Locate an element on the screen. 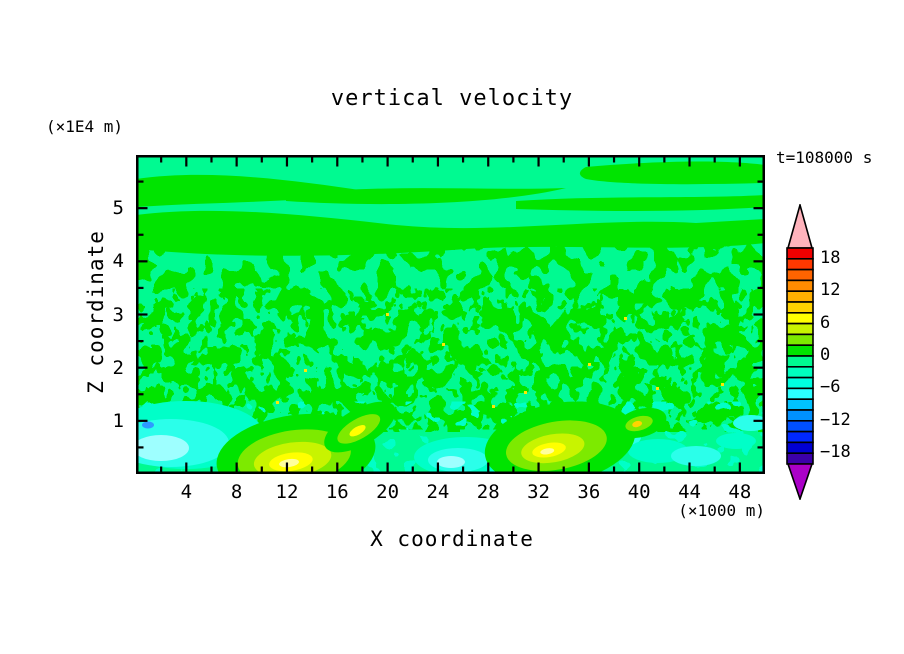 This screenshot has width=904, height=654. colorbar-label: 12 is located at coordinates (830, 290).